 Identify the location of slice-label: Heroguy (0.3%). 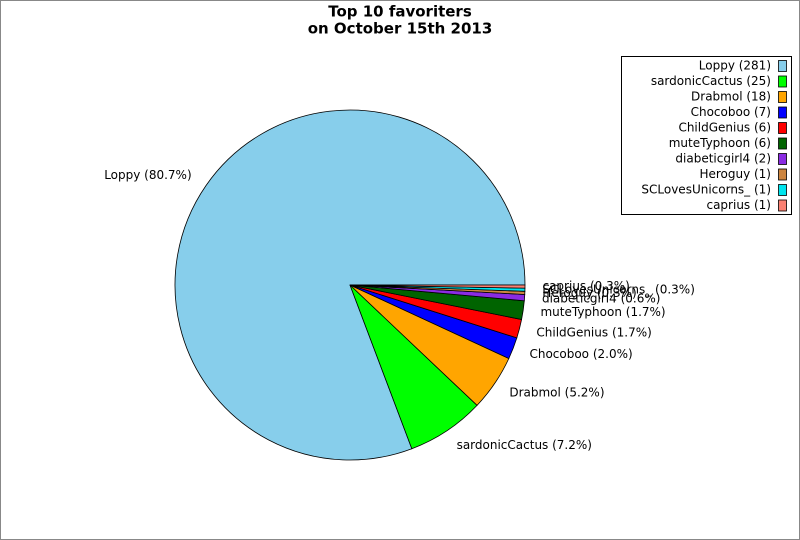
(589, 293).